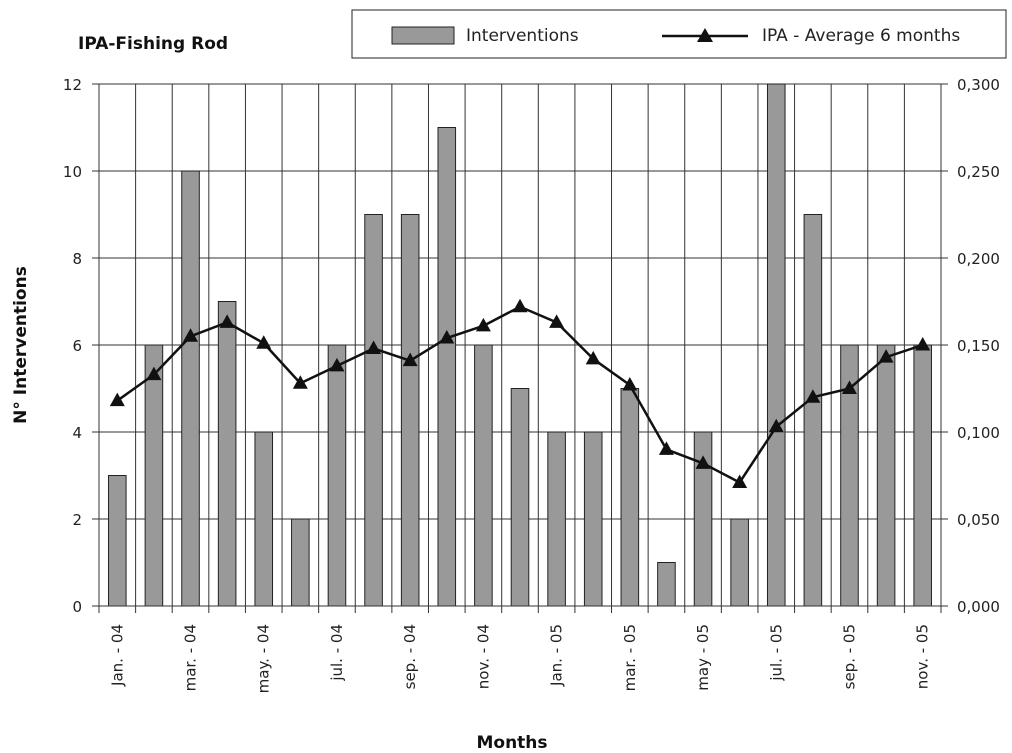 The width and height of the screenshot is (1012, 753). What do you see at coordinates (978, 259) in the screenshot?
I see `y2-tick-label: 0,200` at bounding box center [978, 259].